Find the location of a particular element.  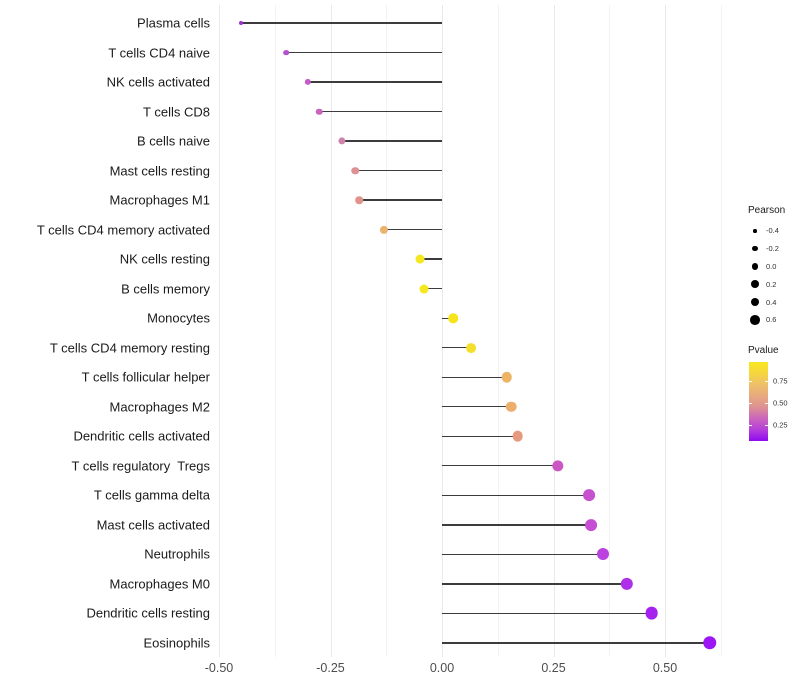

y-axis-label: NK cells resting is located at coordinates (164, 259).